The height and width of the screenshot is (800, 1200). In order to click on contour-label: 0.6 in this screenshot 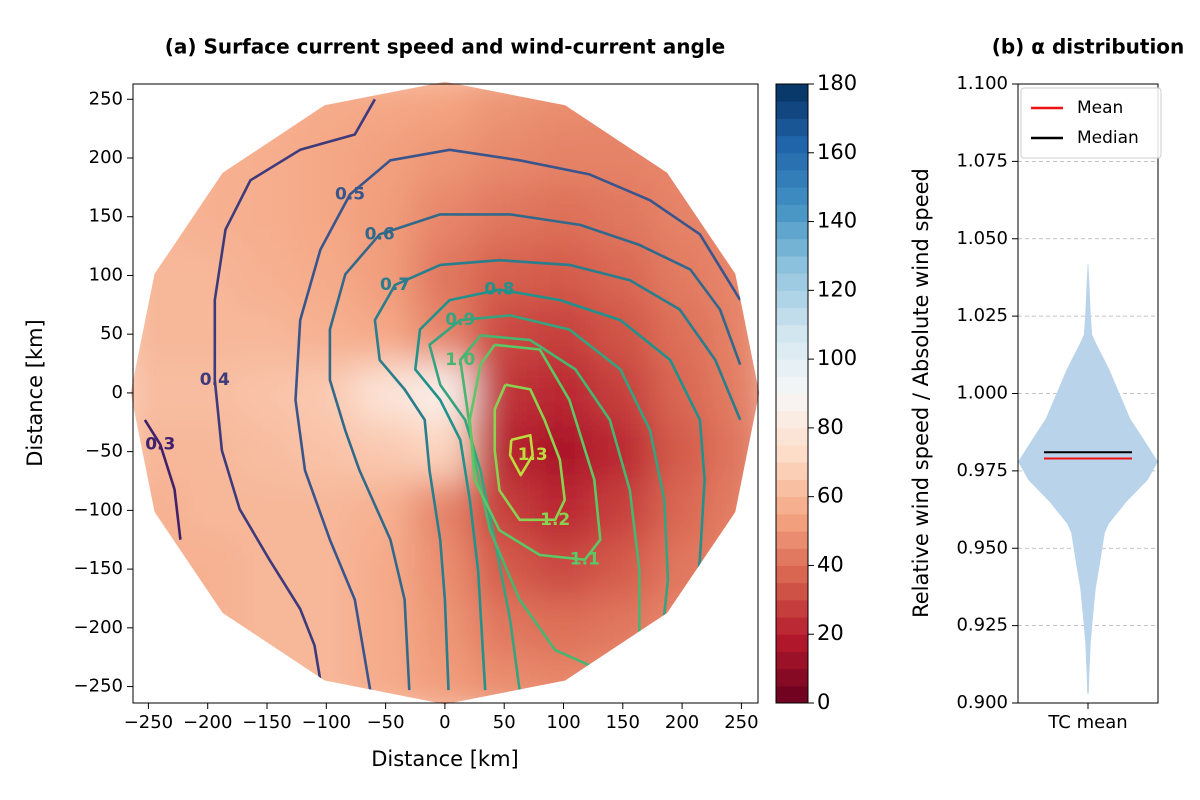, I will do `click(380, 234)`.